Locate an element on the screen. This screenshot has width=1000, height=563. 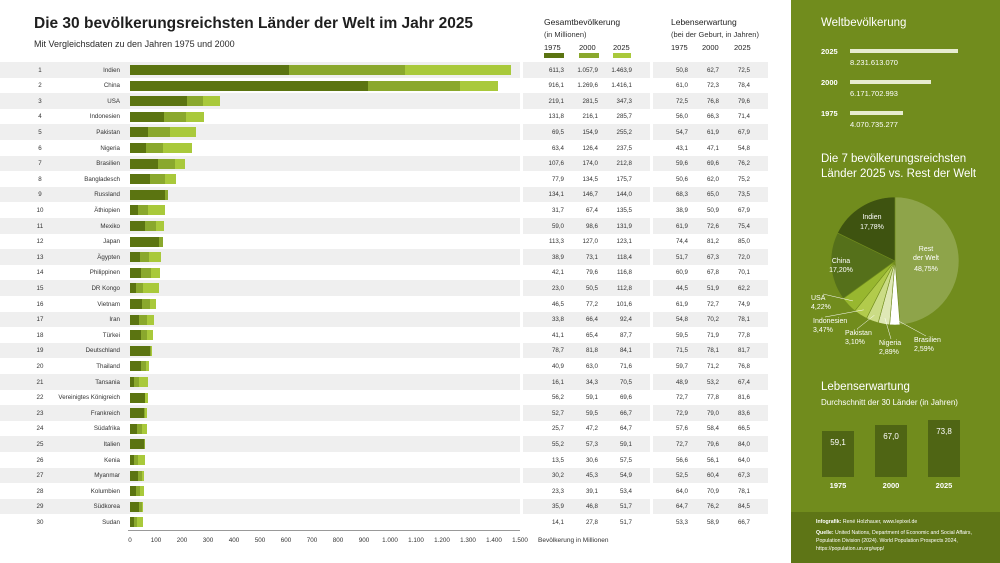
population-value: 53,4 is located at coordinates (625, 491).